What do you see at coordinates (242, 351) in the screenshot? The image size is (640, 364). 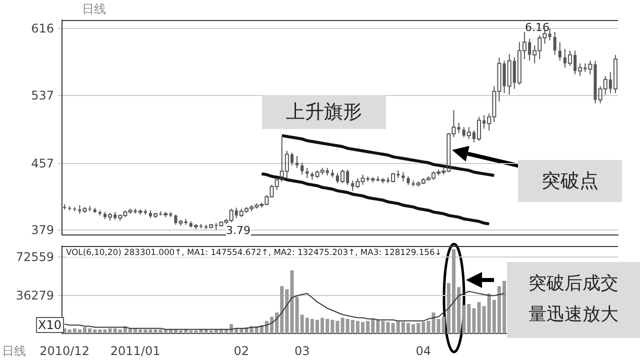 I see `x-tick-label: 02` at bounding box center [242, 351].